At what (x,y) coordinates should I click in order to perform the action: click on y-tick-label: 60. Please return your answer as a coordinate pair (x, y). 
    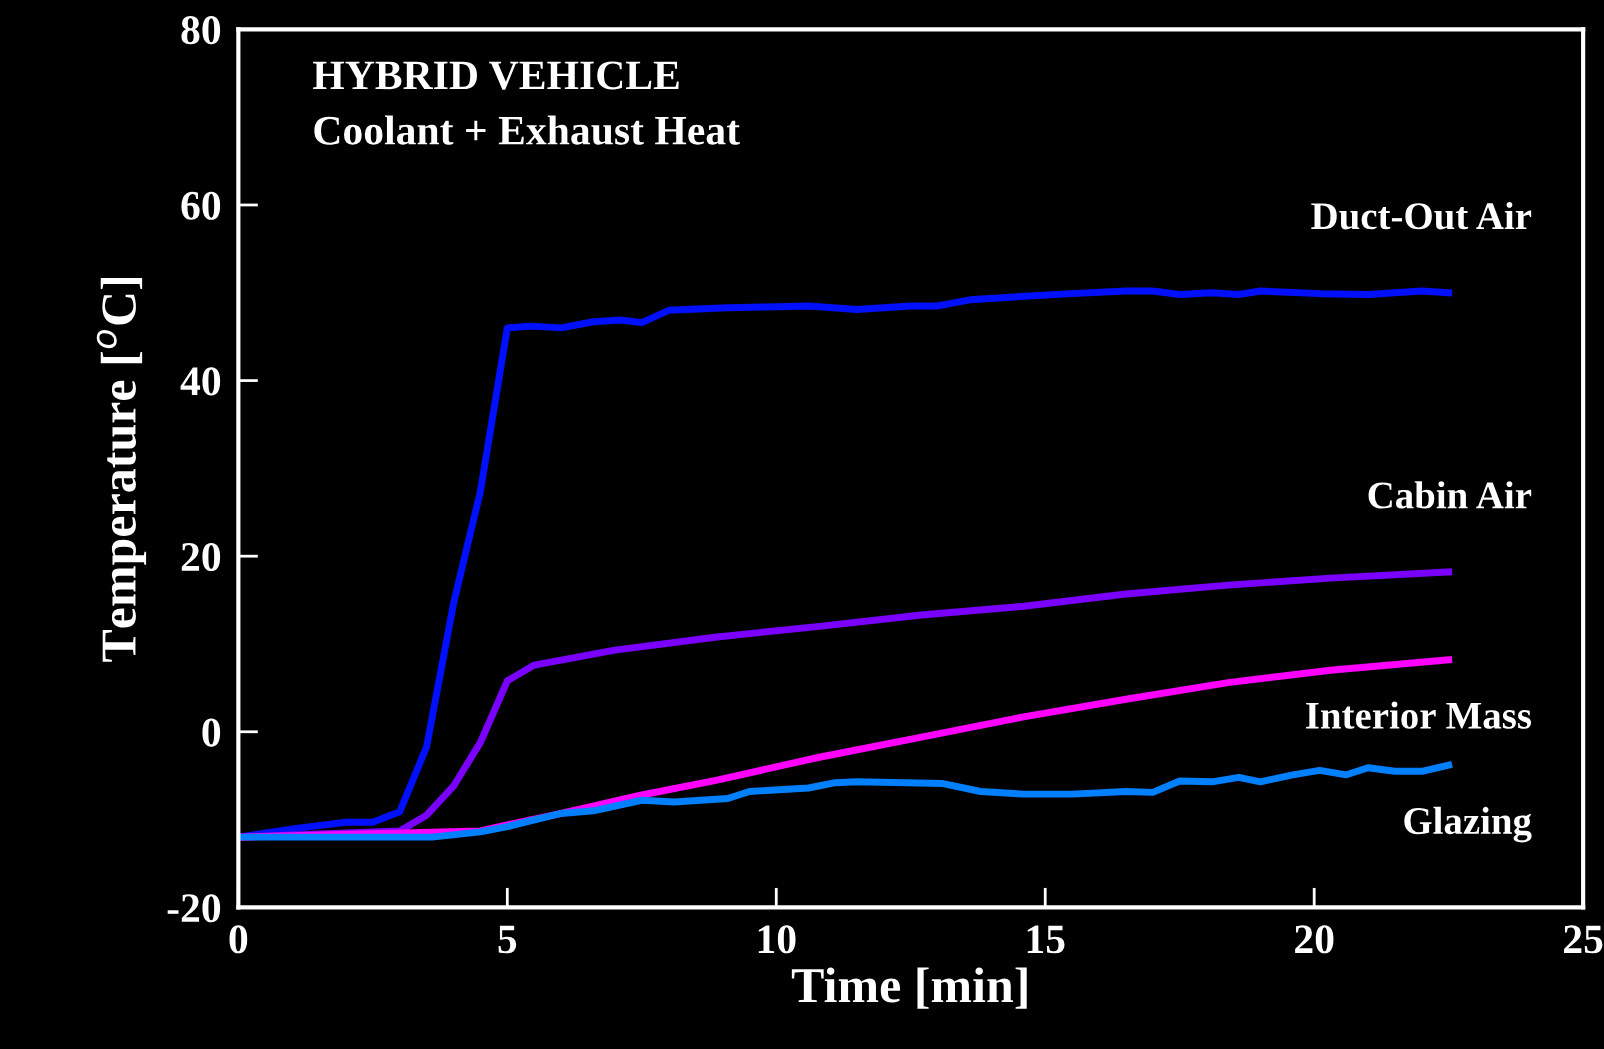
    Looking at the image, I should click on (201, 205).